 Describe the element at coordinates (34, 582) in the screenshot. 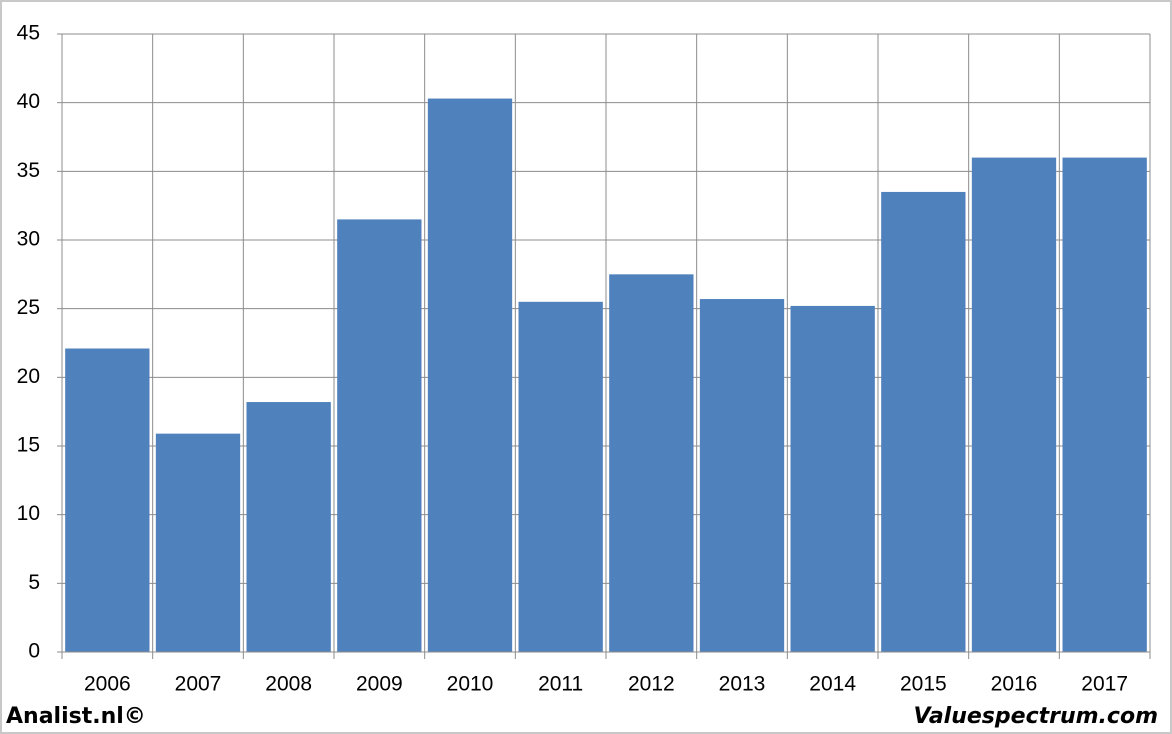

I see `y-tick-label: 5` at that location.